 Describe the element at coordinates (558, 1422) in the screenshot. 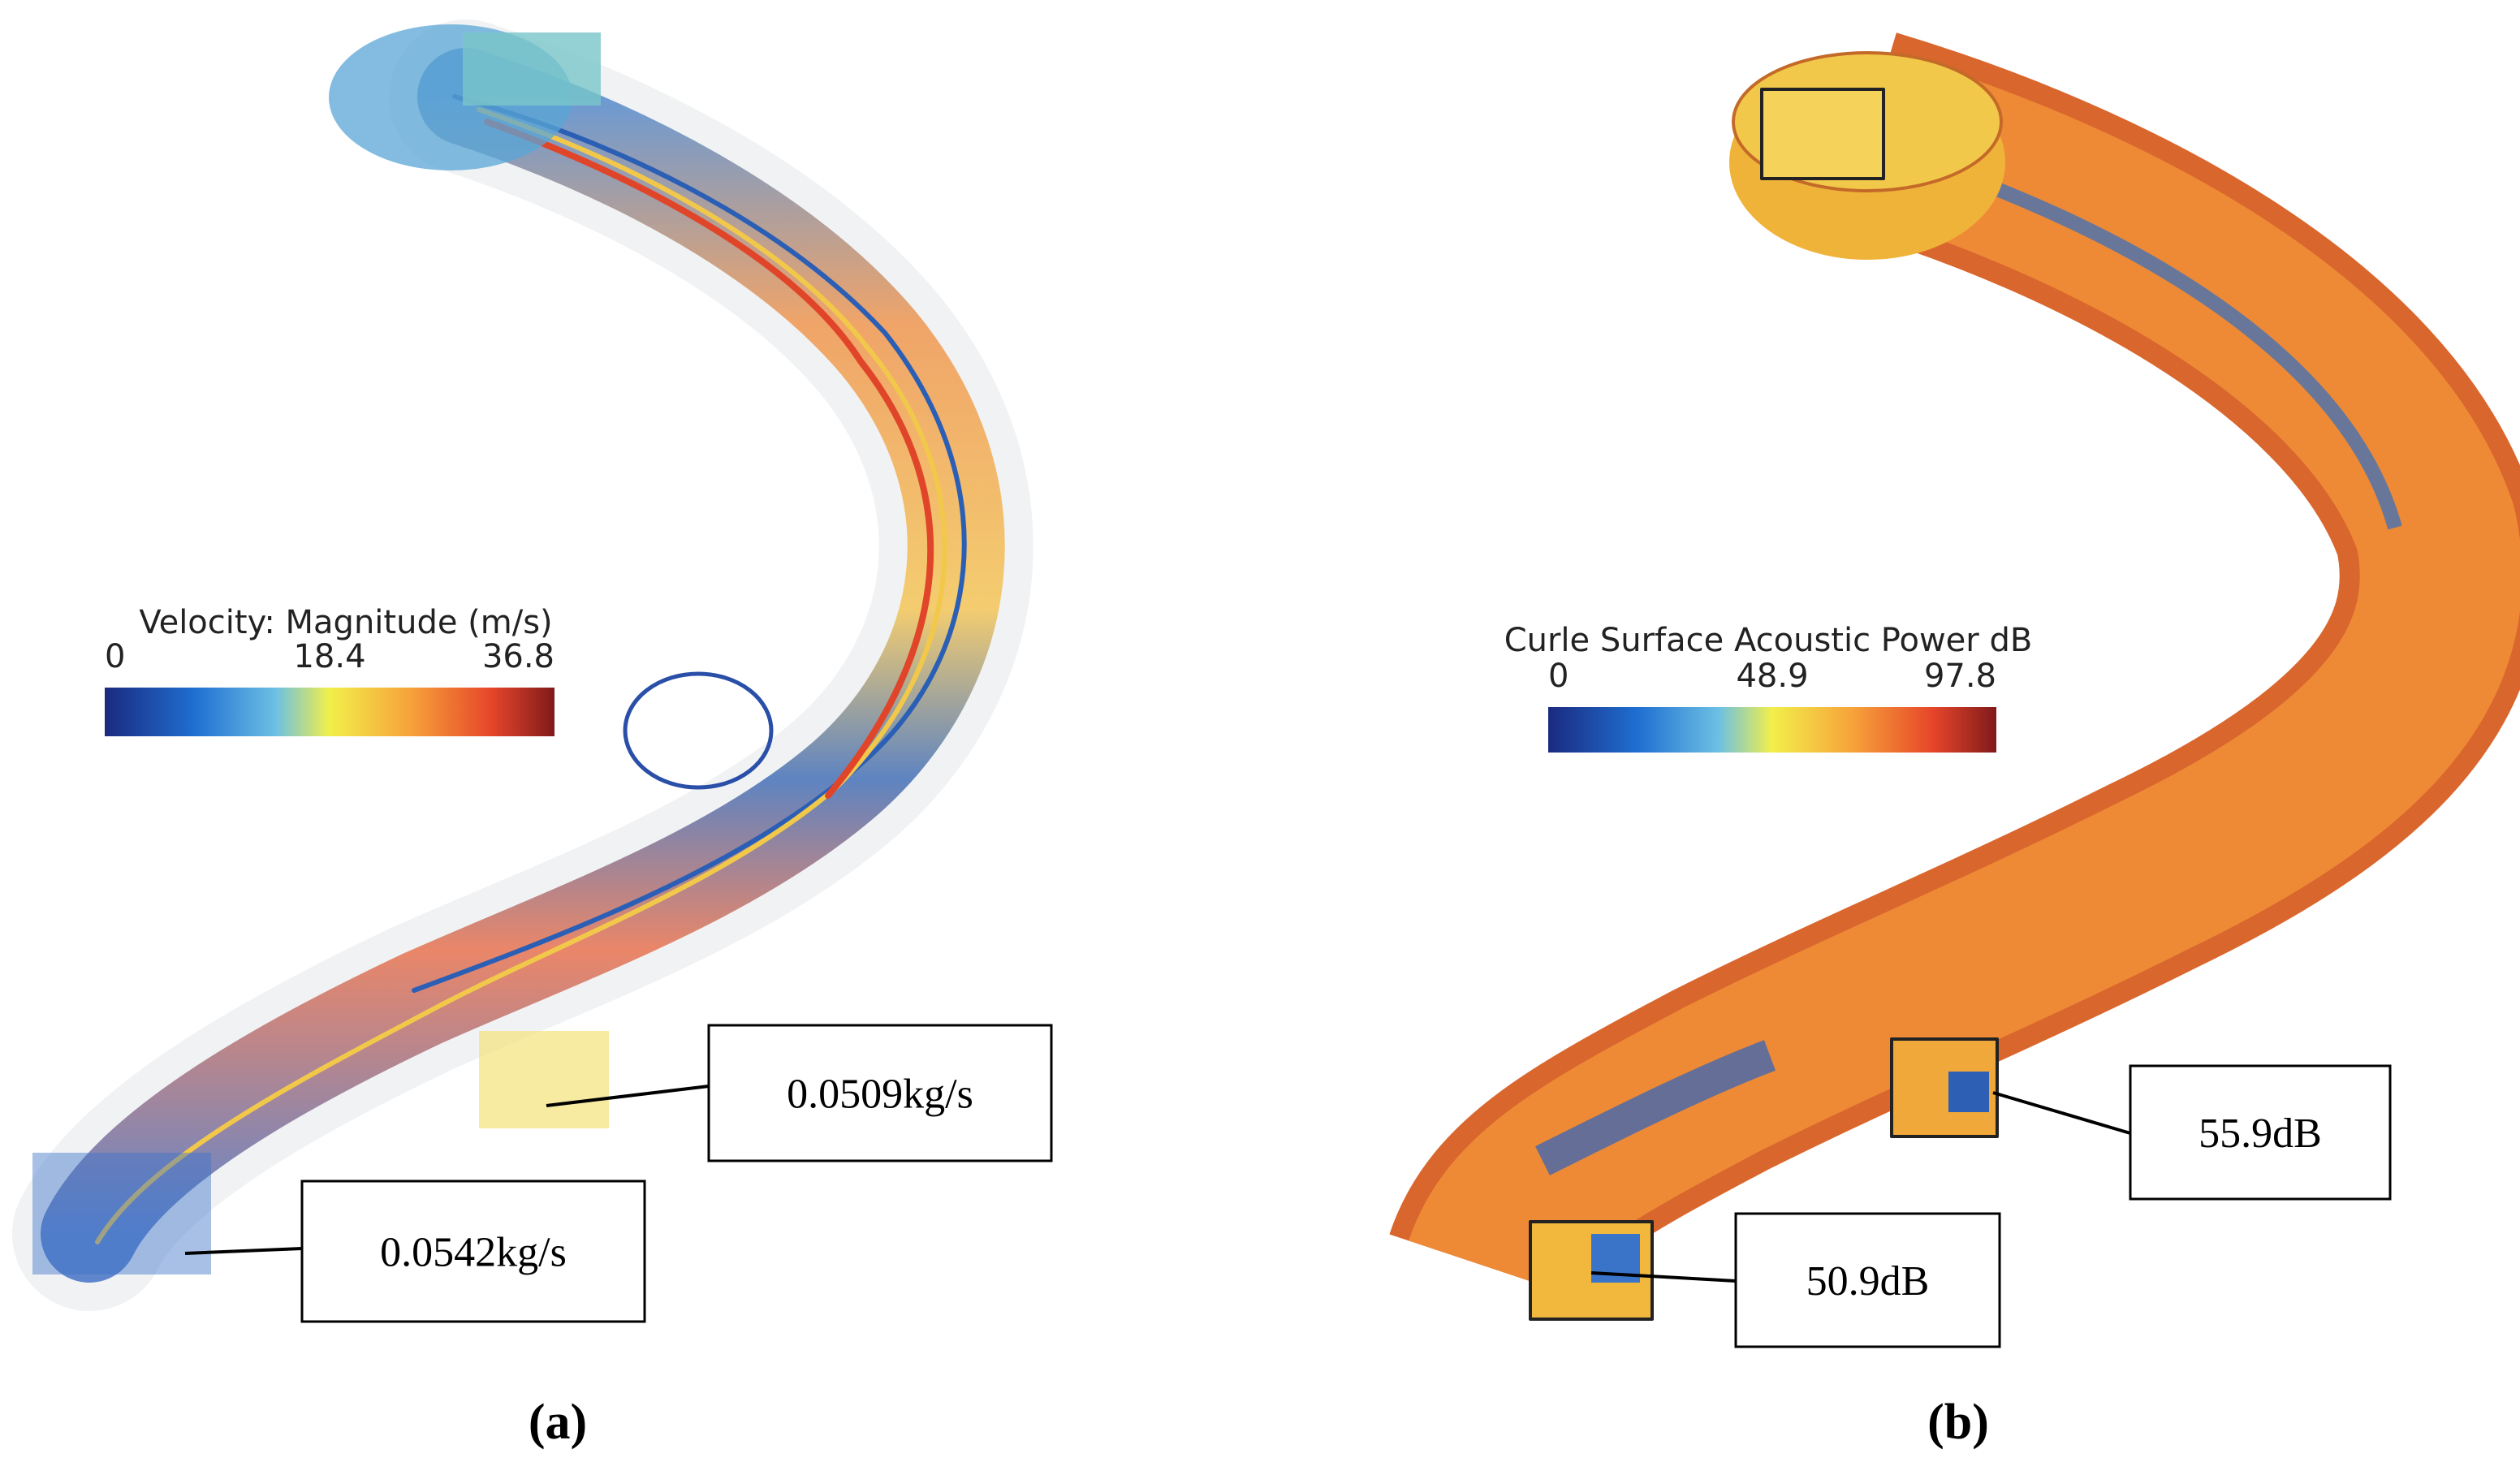

I see `panel-caption: (a)` at that location.